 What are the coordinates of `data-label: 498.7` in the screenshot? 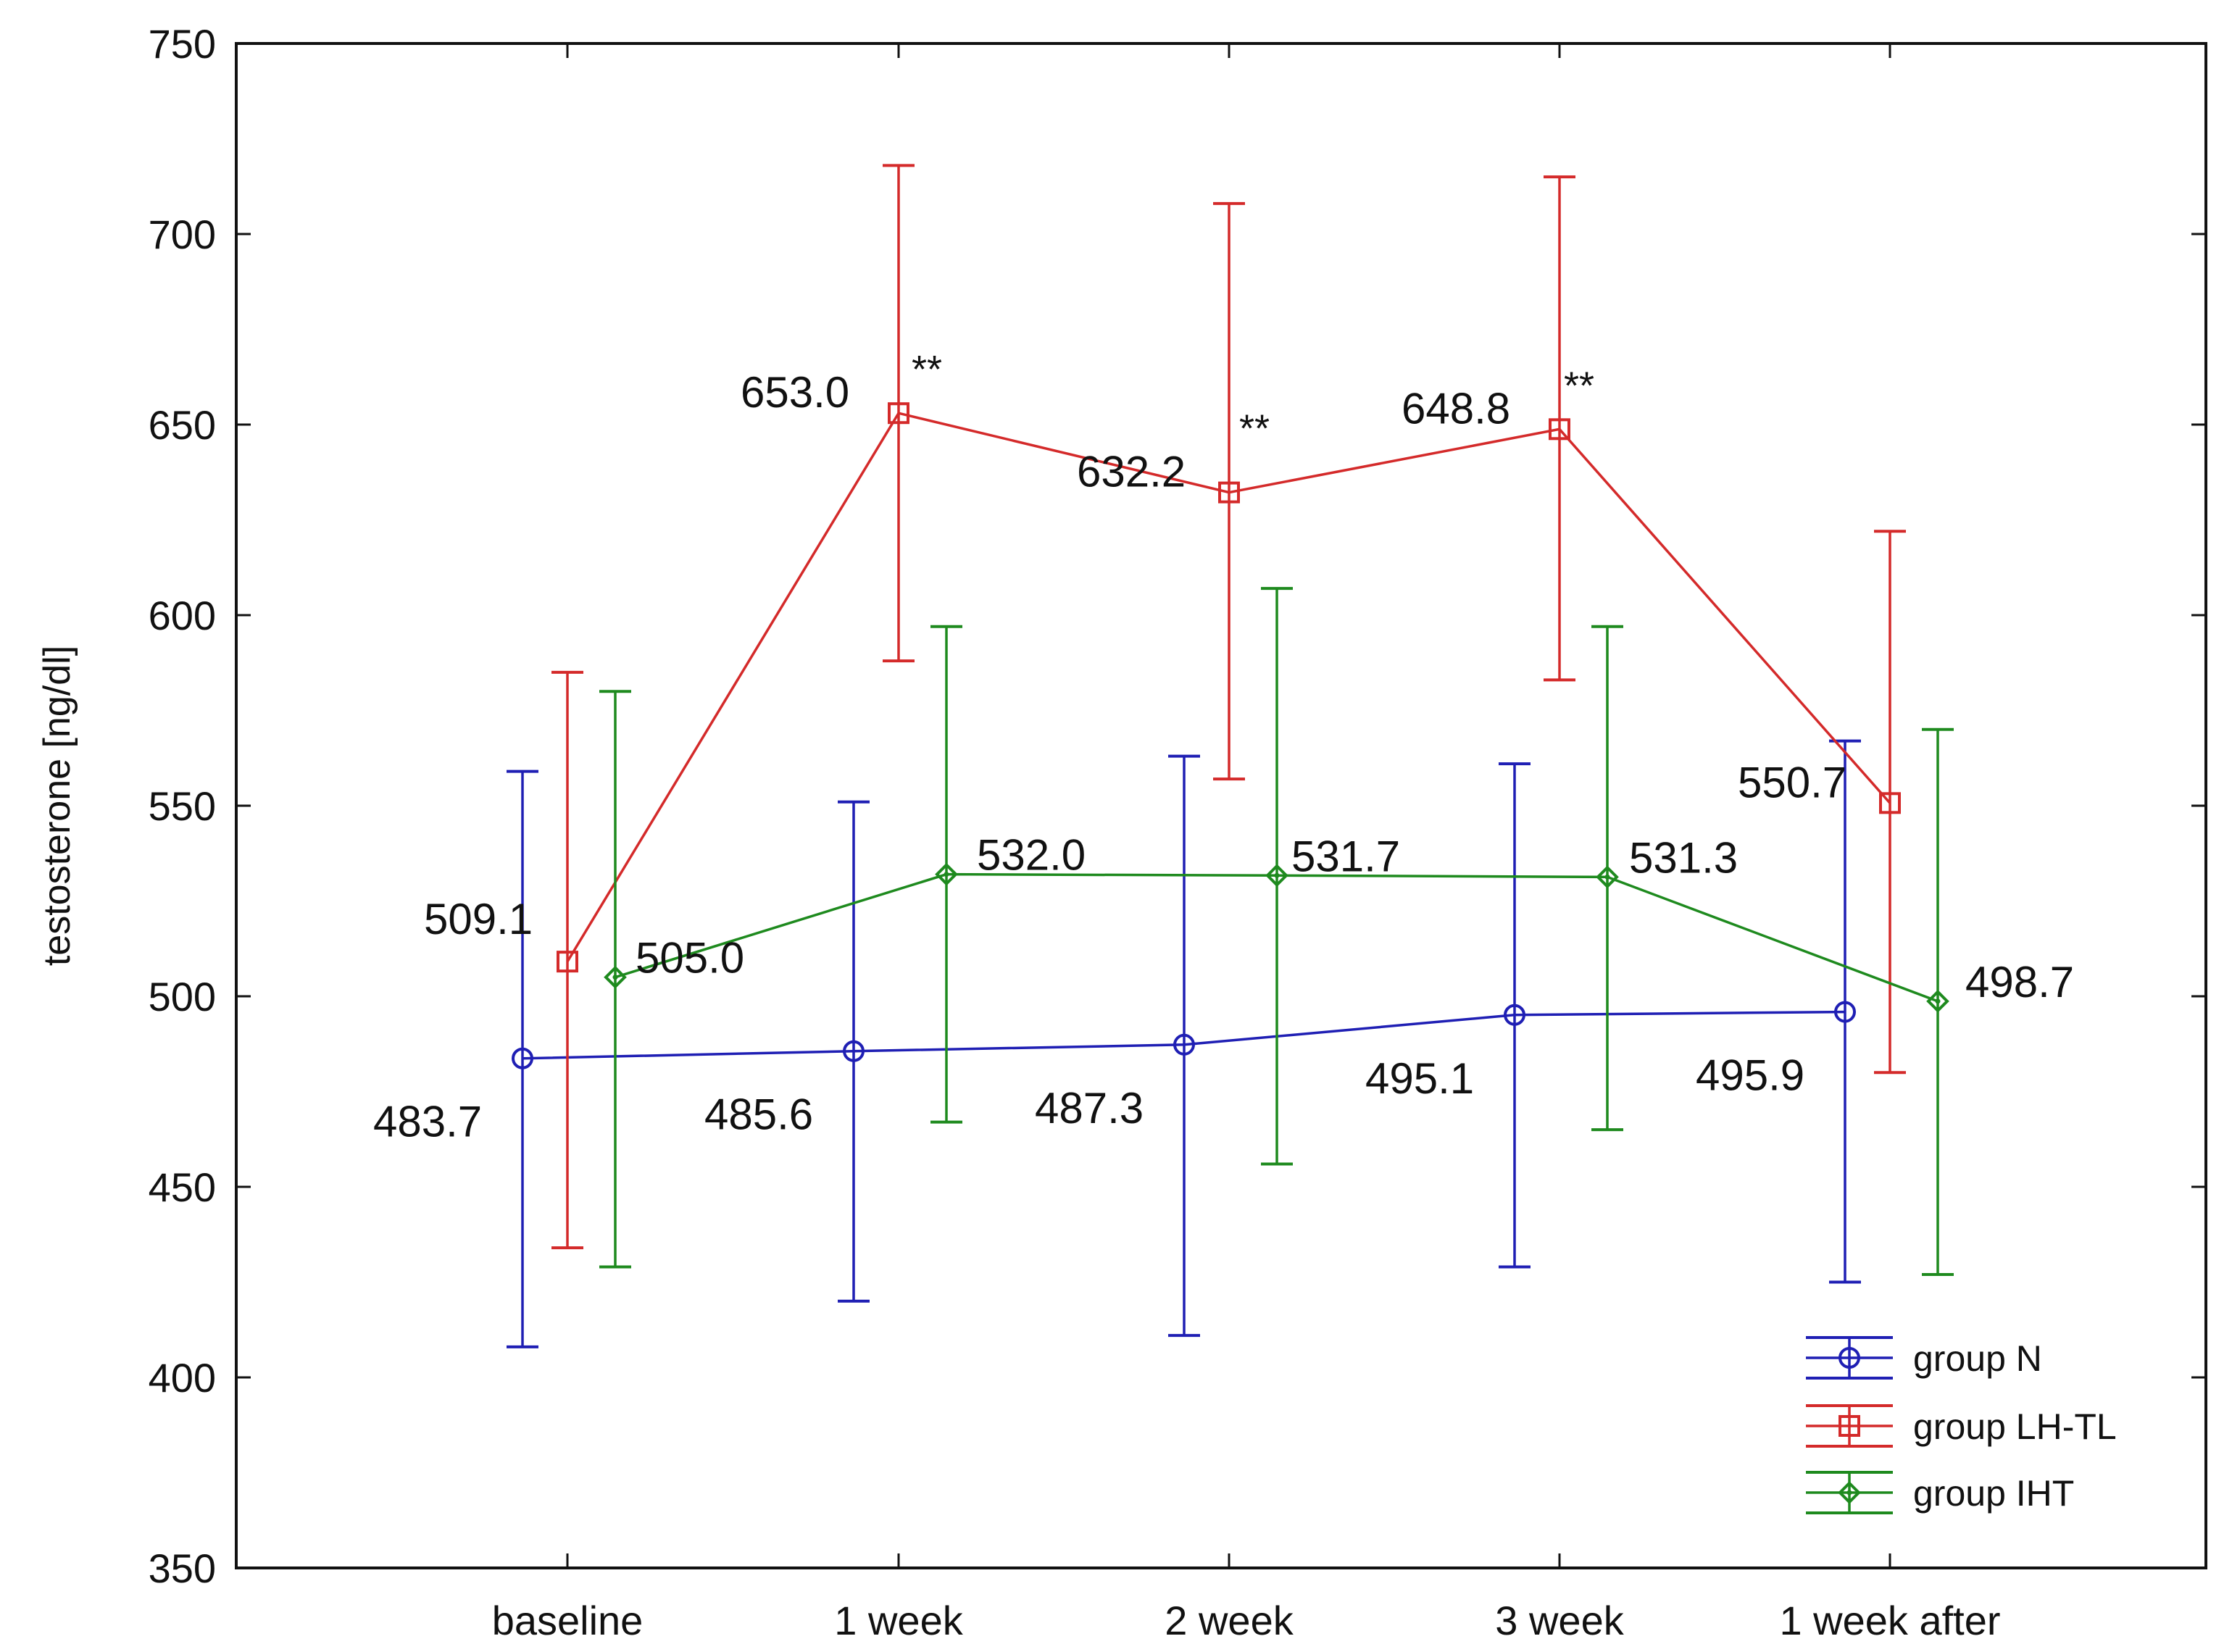 It's located at (2019, 982).